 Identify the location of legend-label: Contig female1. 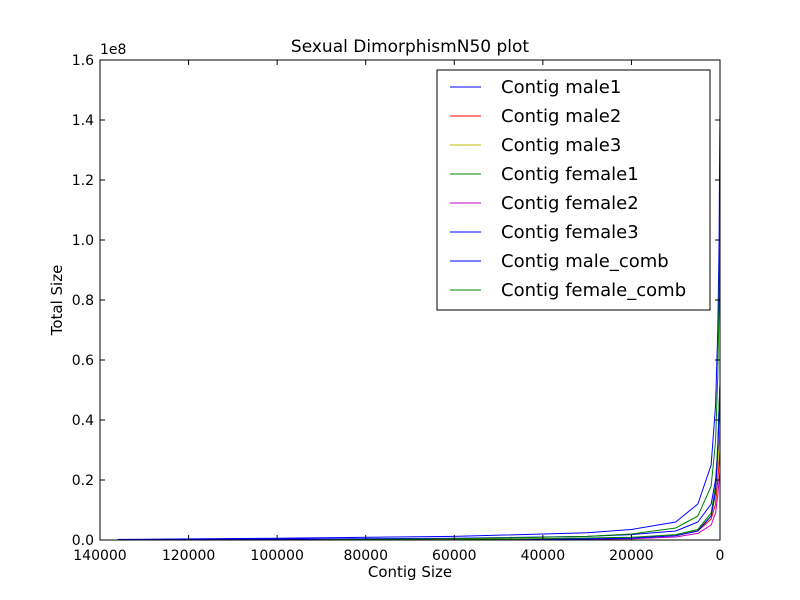
(570, 174).